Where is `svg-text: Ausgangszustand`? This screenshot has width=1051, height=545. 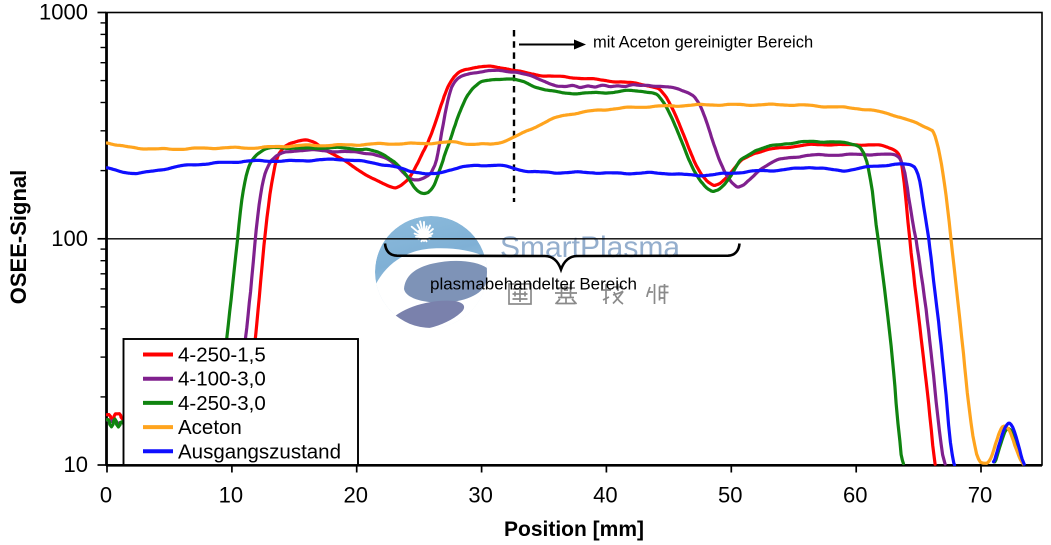 svg-text: Ausgangszustand is located at coordinates (259, 451).